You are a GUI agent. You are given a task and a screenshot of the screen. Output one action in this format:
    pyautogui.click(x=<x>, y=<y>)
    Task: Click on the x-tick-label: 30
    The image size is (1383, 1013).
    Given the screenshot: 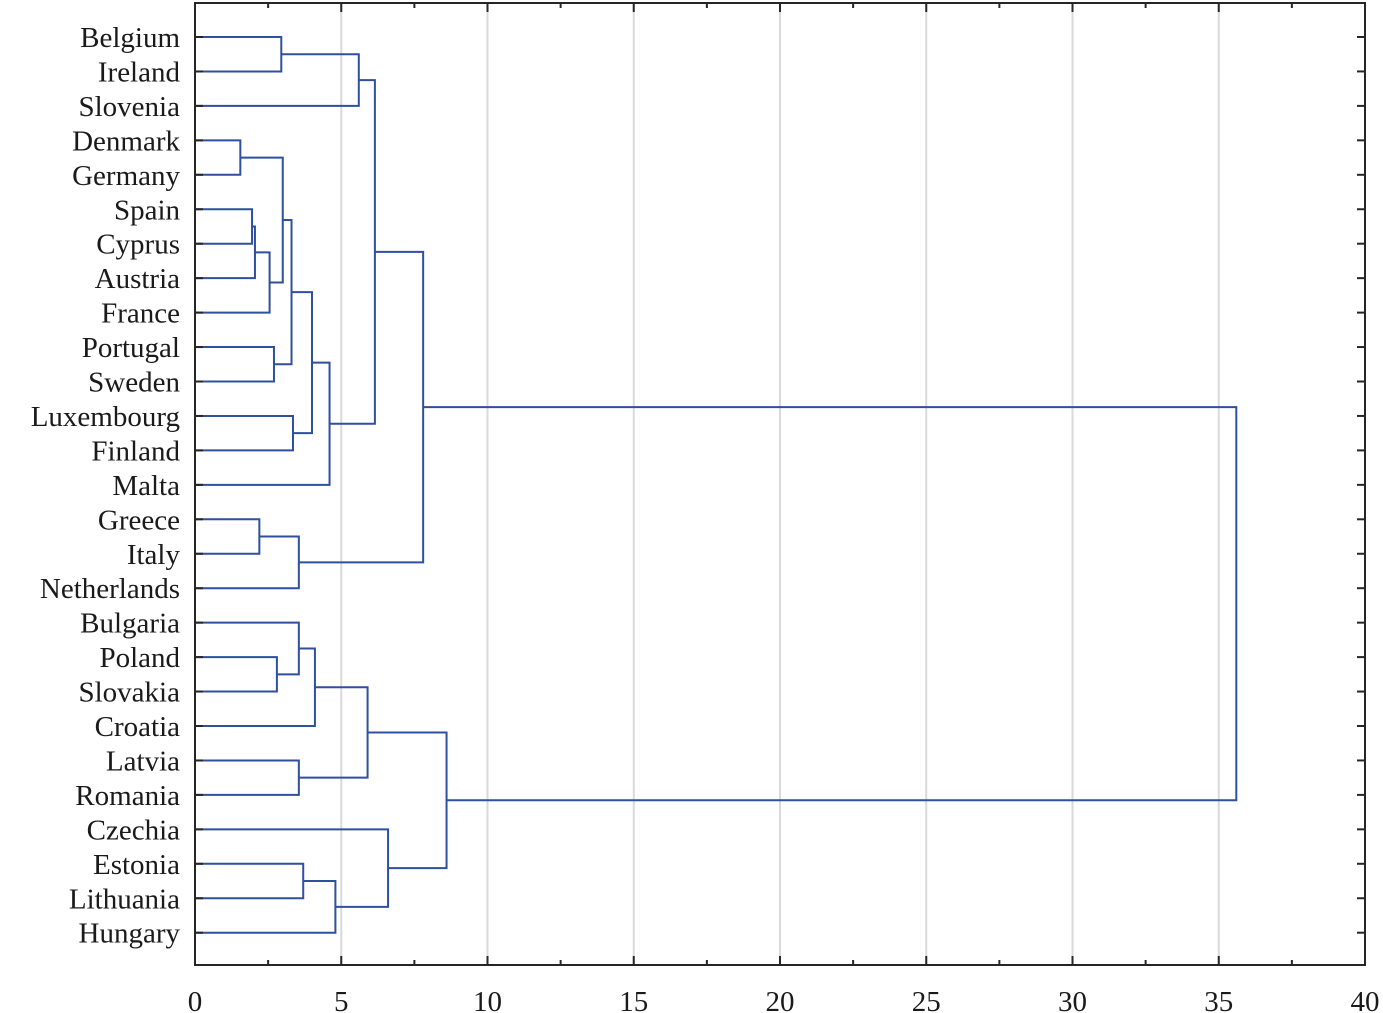 What is the action you would take?
    pyautogui.click(x=1072, y=999)
    